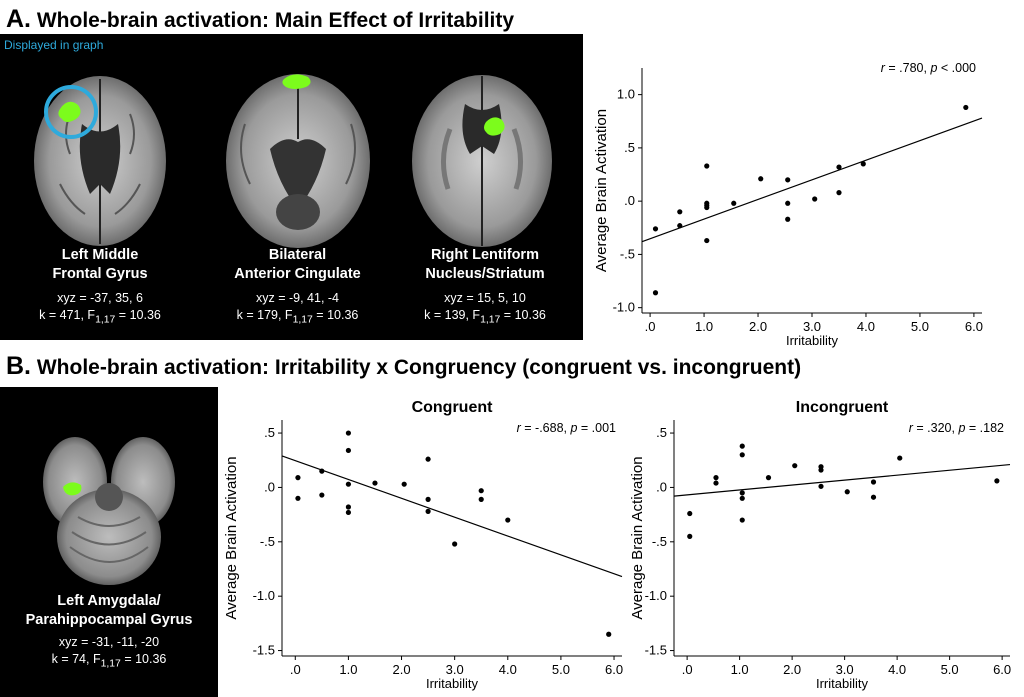  I want to click on caption-k: k = 139, F1,17 = 10.36, so click(485, 318).